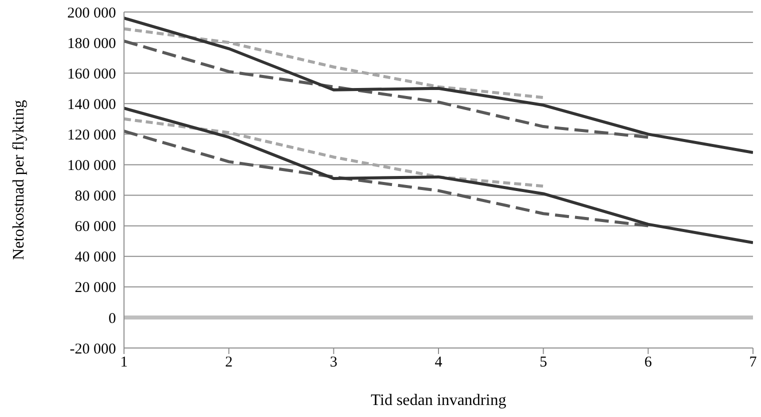 This screenshot has height=417, width=761. I want to click on x-tick-label: 3, so click(334, 362).